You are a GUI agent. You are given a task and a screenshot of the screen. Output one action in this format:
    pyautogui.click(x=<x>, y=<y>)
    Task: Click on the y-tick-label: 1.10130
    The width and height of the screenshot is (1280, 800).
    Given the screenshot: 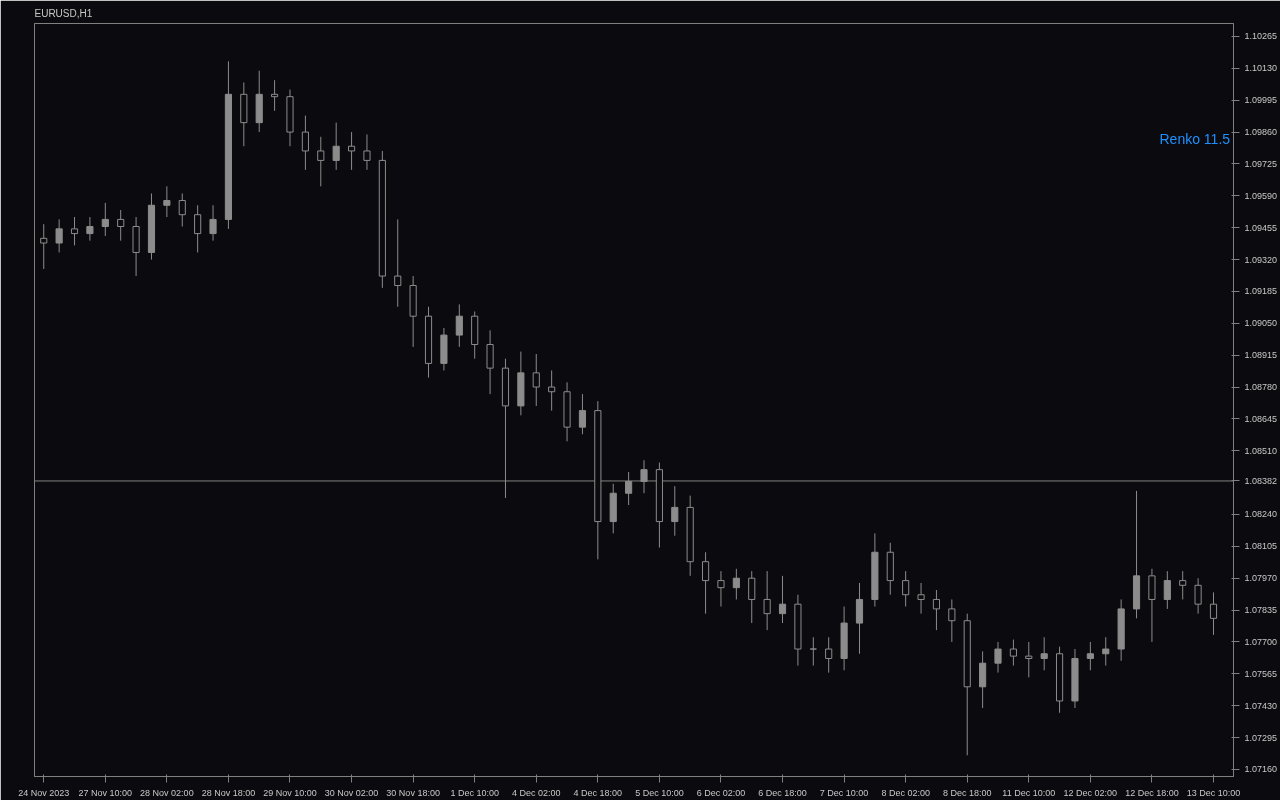 What is the action you would take?
    pyautogui.click(x=1261, y=68)
    